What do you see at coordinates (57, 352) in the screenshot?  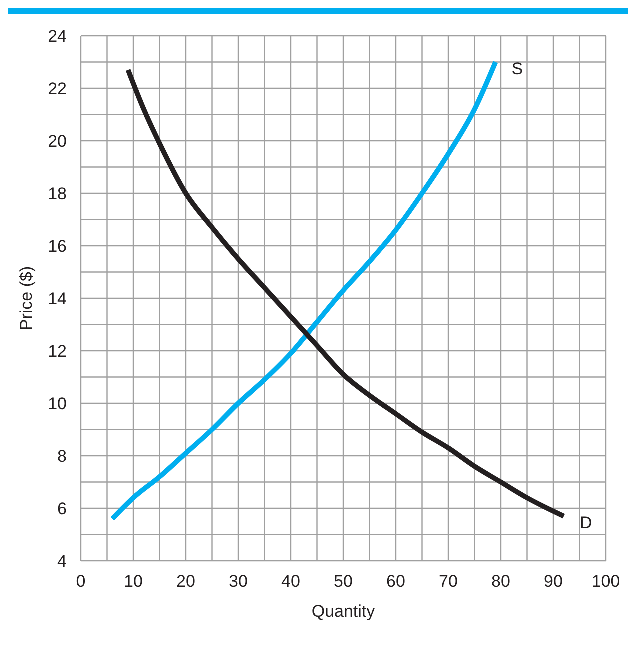 I see `y-tick-label: 12` at bounding box center [57, 352].